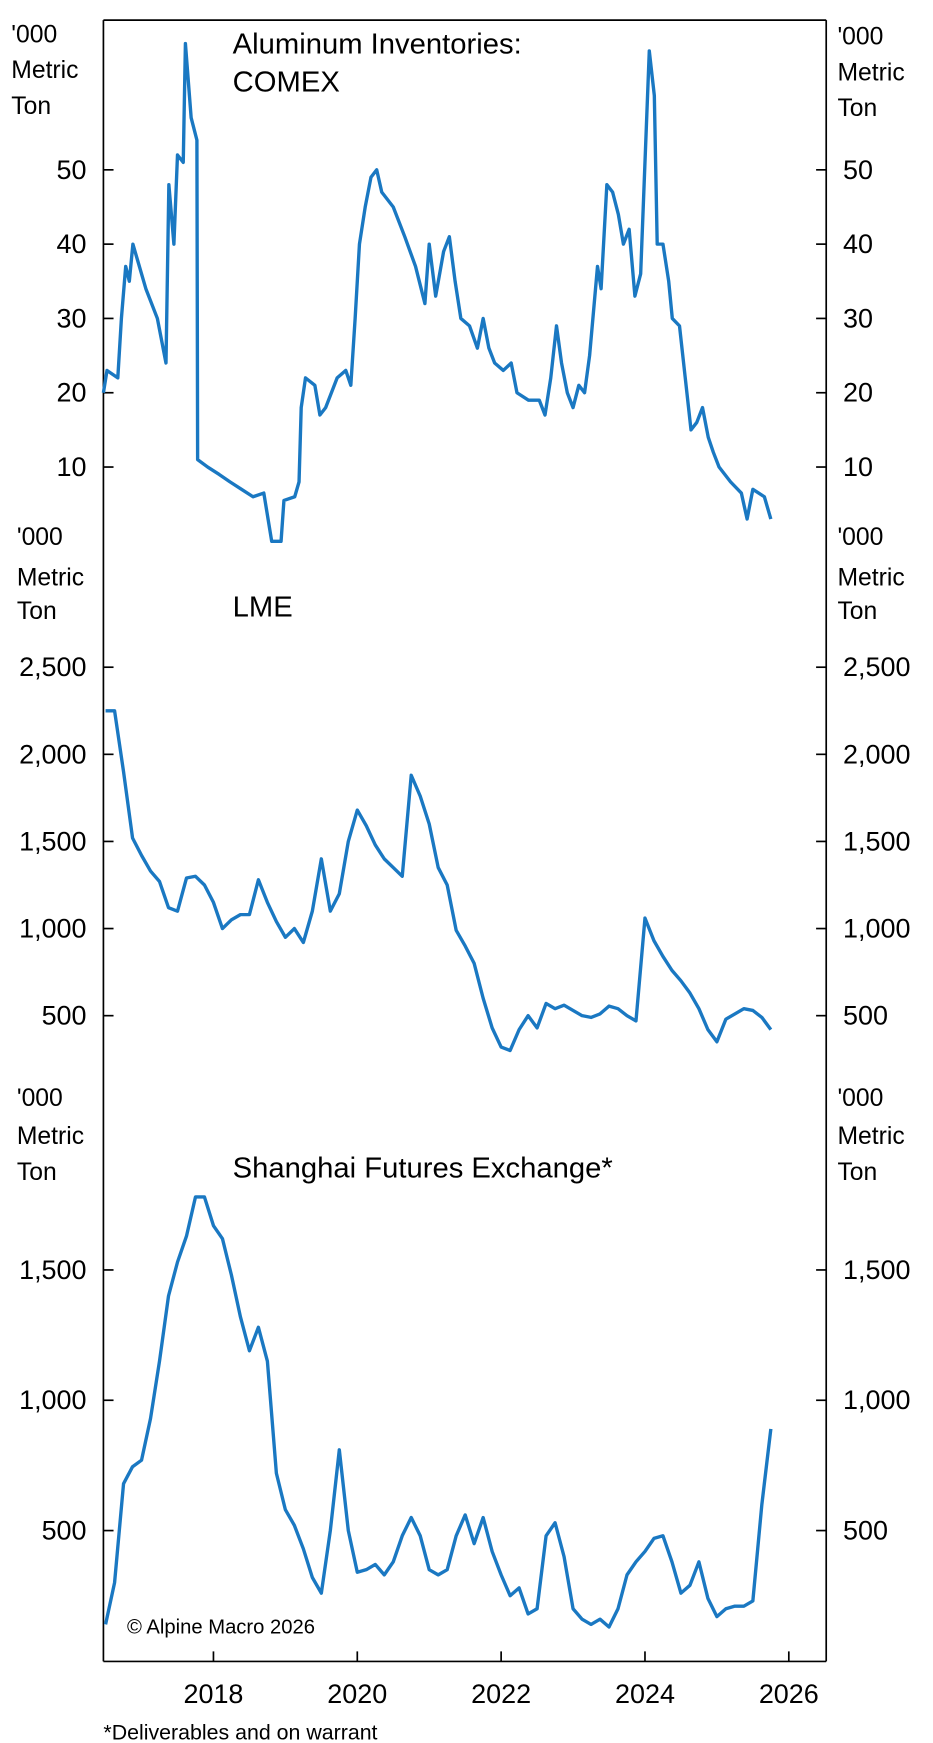 Image resolution: width=933 pixels, height=1743 pixels. I want to click on y2-tick-label: 20, so click(858, 393).